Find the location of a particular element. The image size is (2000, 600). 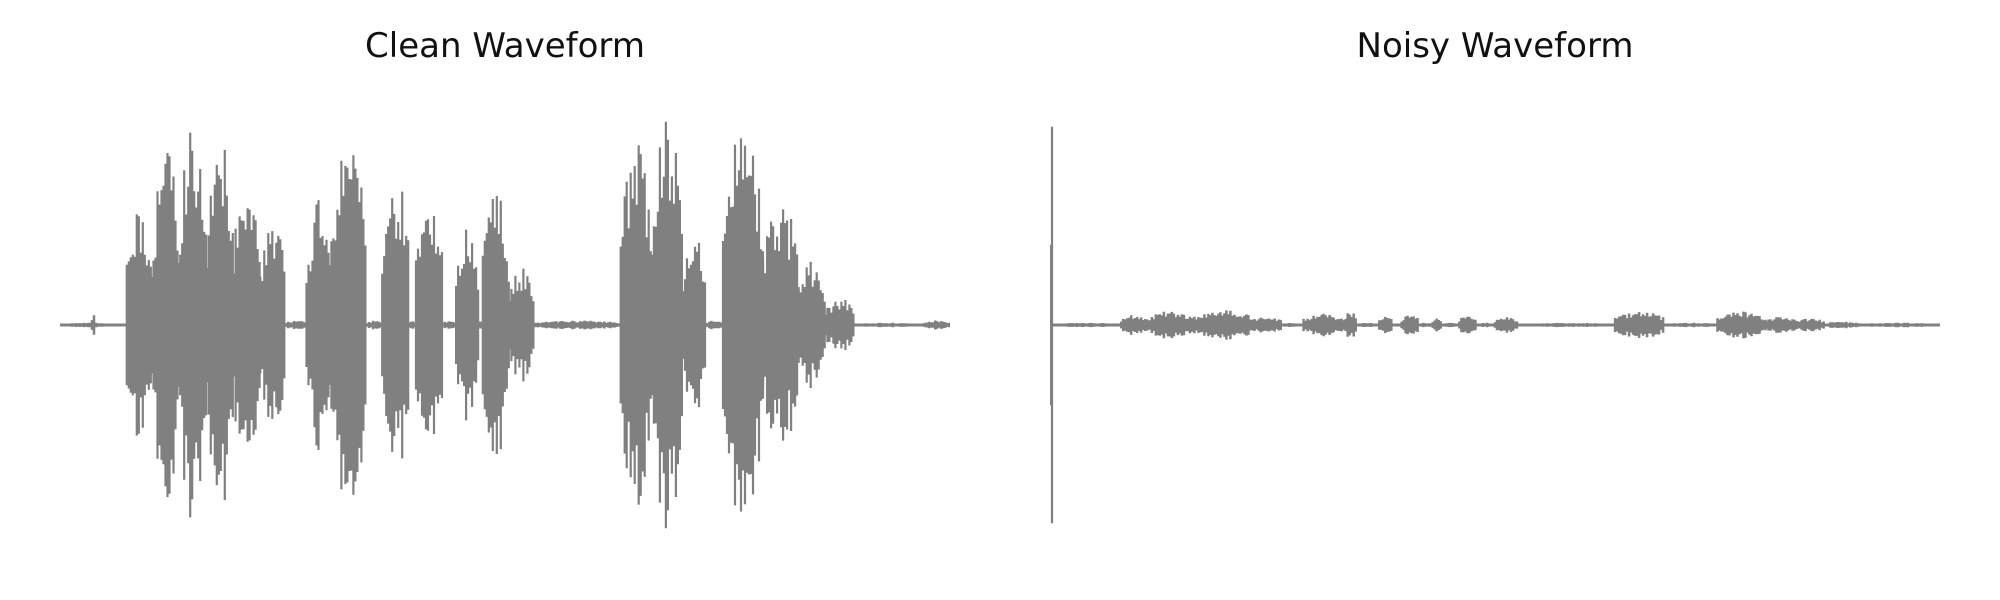

clean-waveform-title: Clean Waveform is located at coordinates (505, 46).